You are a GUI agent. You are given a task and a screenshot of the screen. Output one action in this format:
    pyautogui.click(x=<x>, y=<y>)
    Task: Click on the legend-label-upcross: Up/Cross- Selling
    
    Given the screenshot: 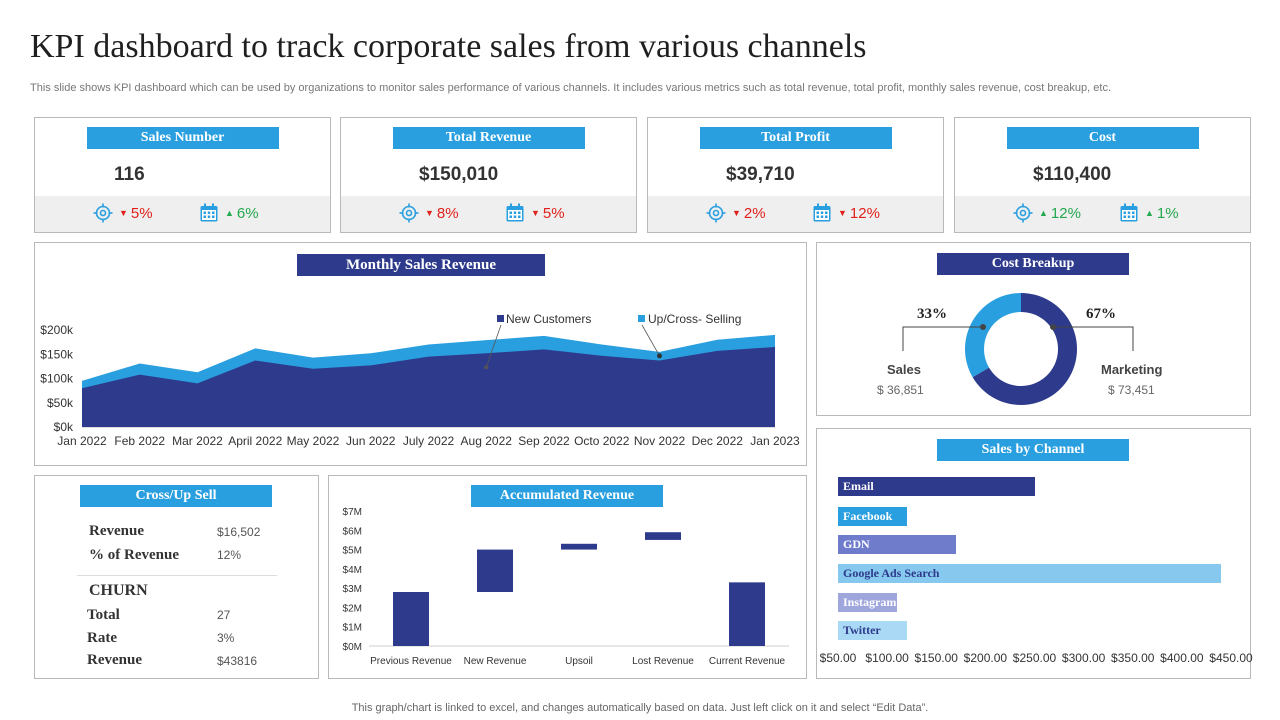 What is the action you would take?
    pyautogui.click(x=694, y=319)
    